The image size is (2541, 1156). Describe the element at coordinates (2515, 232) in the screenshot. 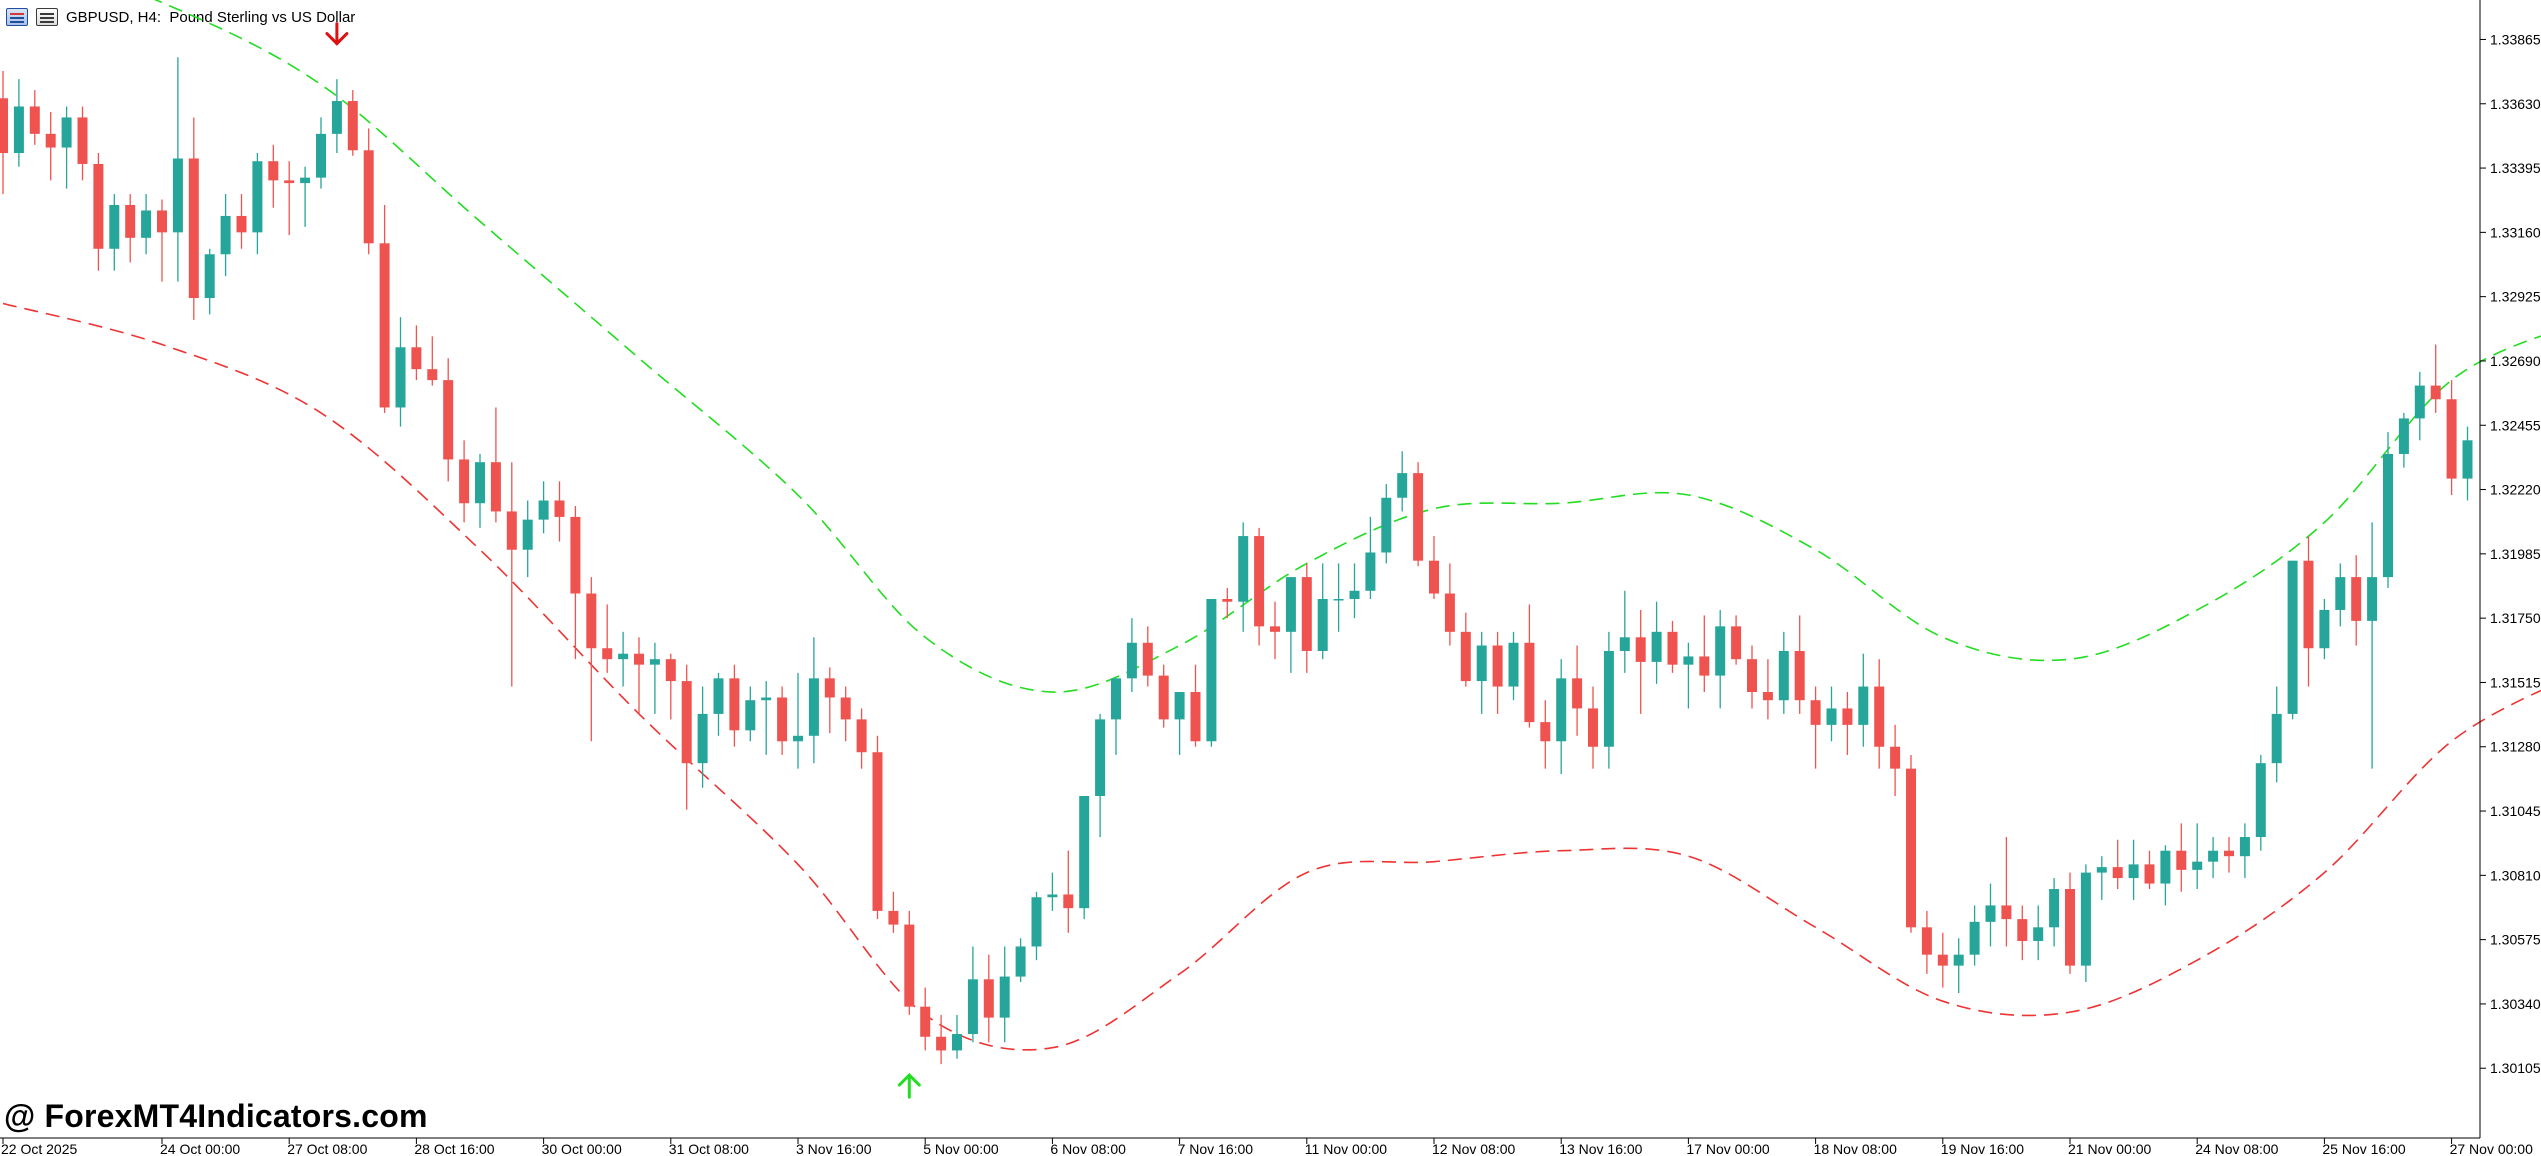

I see `price-tick-label: 1.33160` at that location.